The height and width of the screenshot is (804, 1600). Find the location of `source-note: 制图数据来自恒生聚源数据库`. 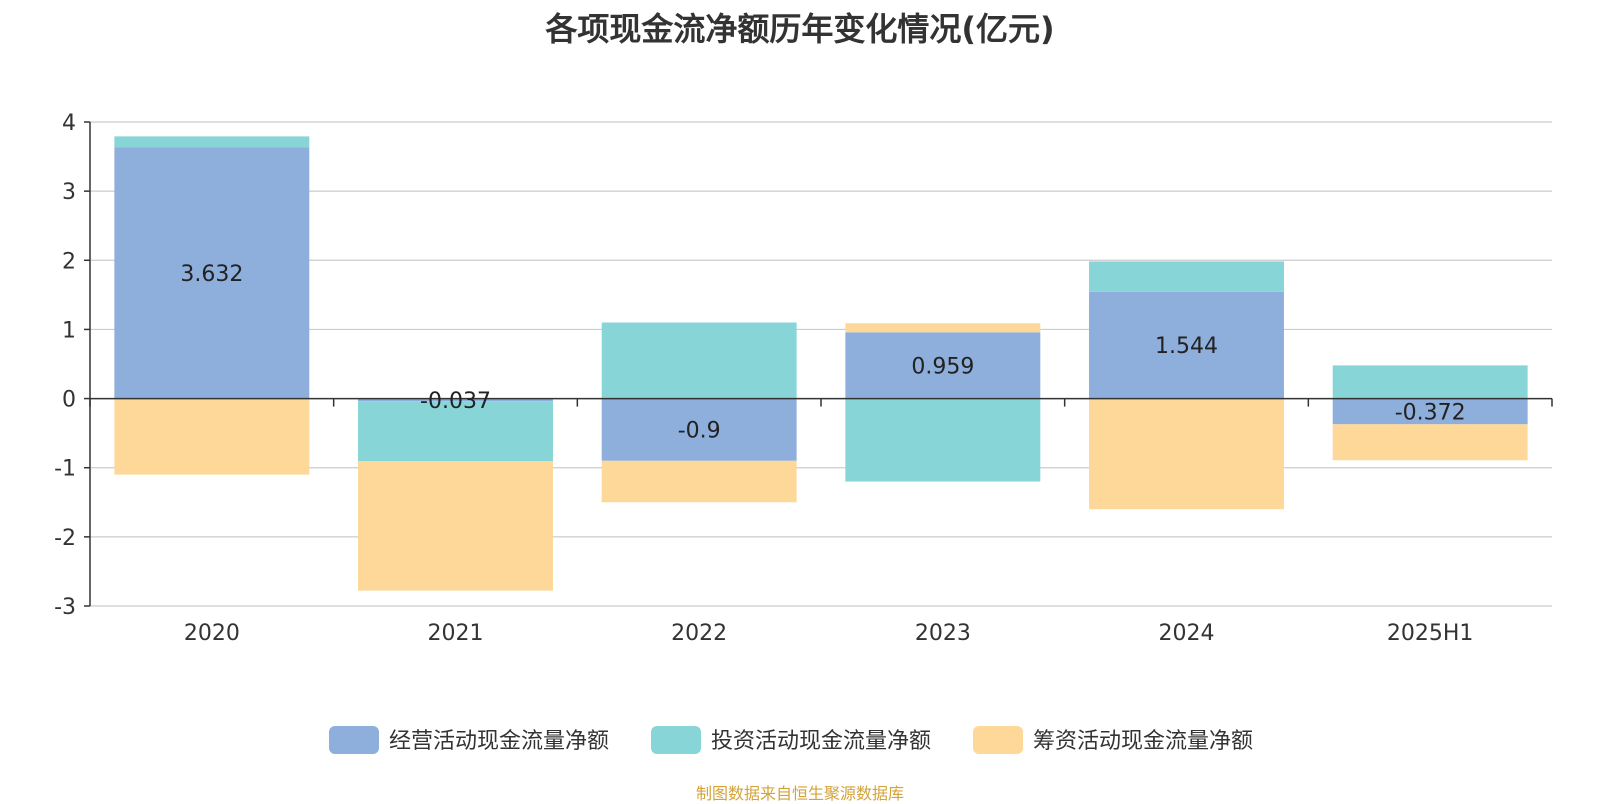

source-note: 制图数据来自恒生聚源数据库 is located at coordinates (799, 793).